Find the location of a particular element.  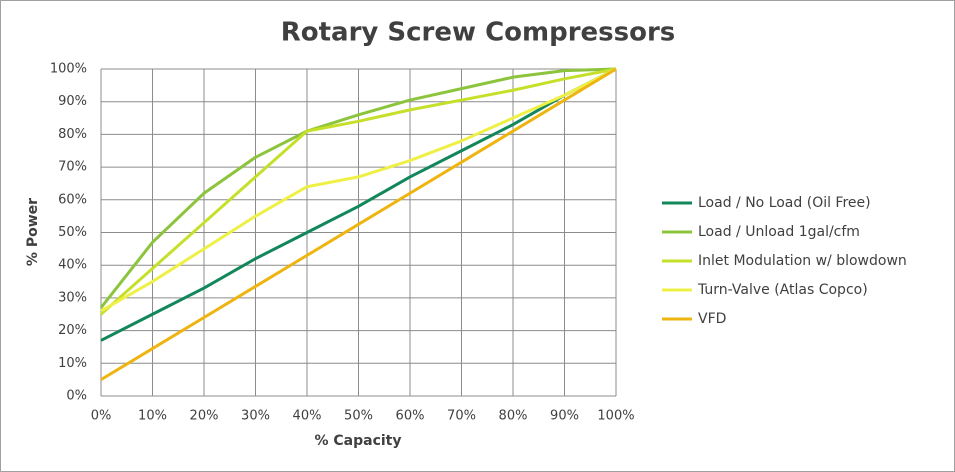

x-tick-label: 100% is located at coordinates (615, 416).